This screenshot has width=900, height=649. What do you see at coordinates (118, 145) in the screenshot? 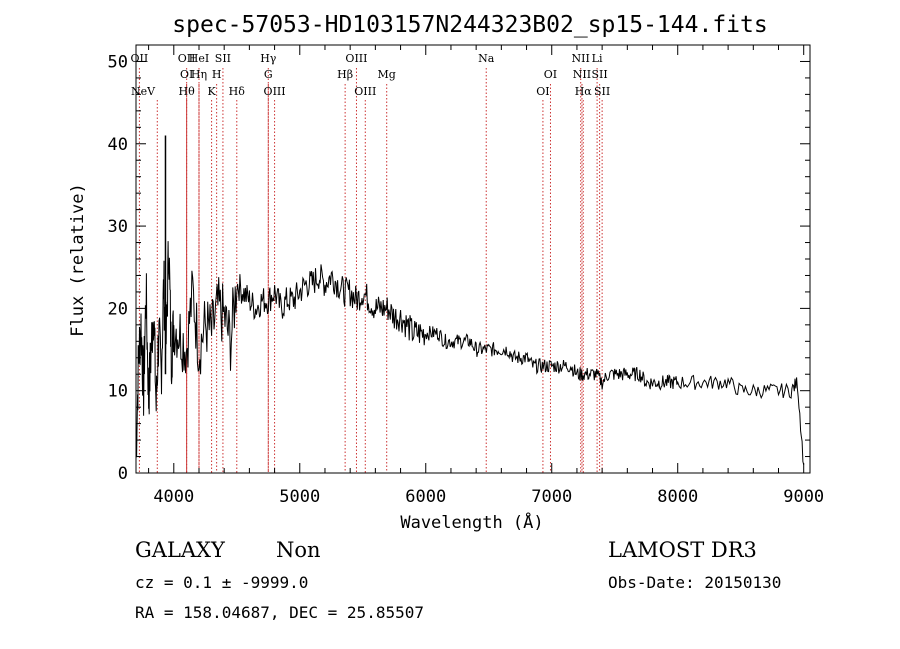
I see `y-tick-label: 40` at bounding box center [118, 145].